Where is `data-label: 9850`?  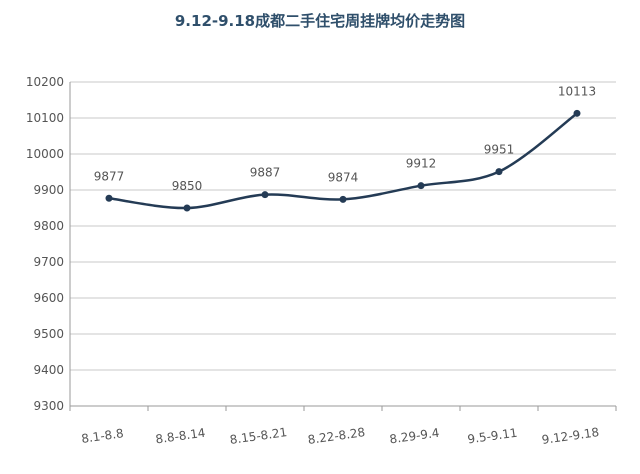 data-label: 9850 is located at coordinates (187, 186).